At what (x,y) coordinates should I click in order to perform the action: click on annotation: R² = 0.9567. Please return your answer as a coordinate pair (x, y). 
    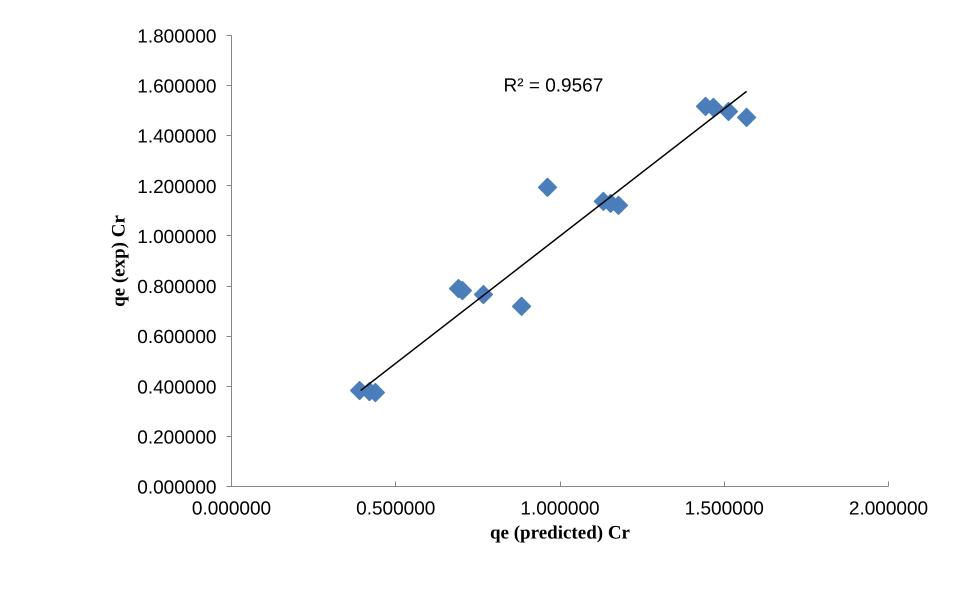
    Looking at the image, I should click on (554, 86).